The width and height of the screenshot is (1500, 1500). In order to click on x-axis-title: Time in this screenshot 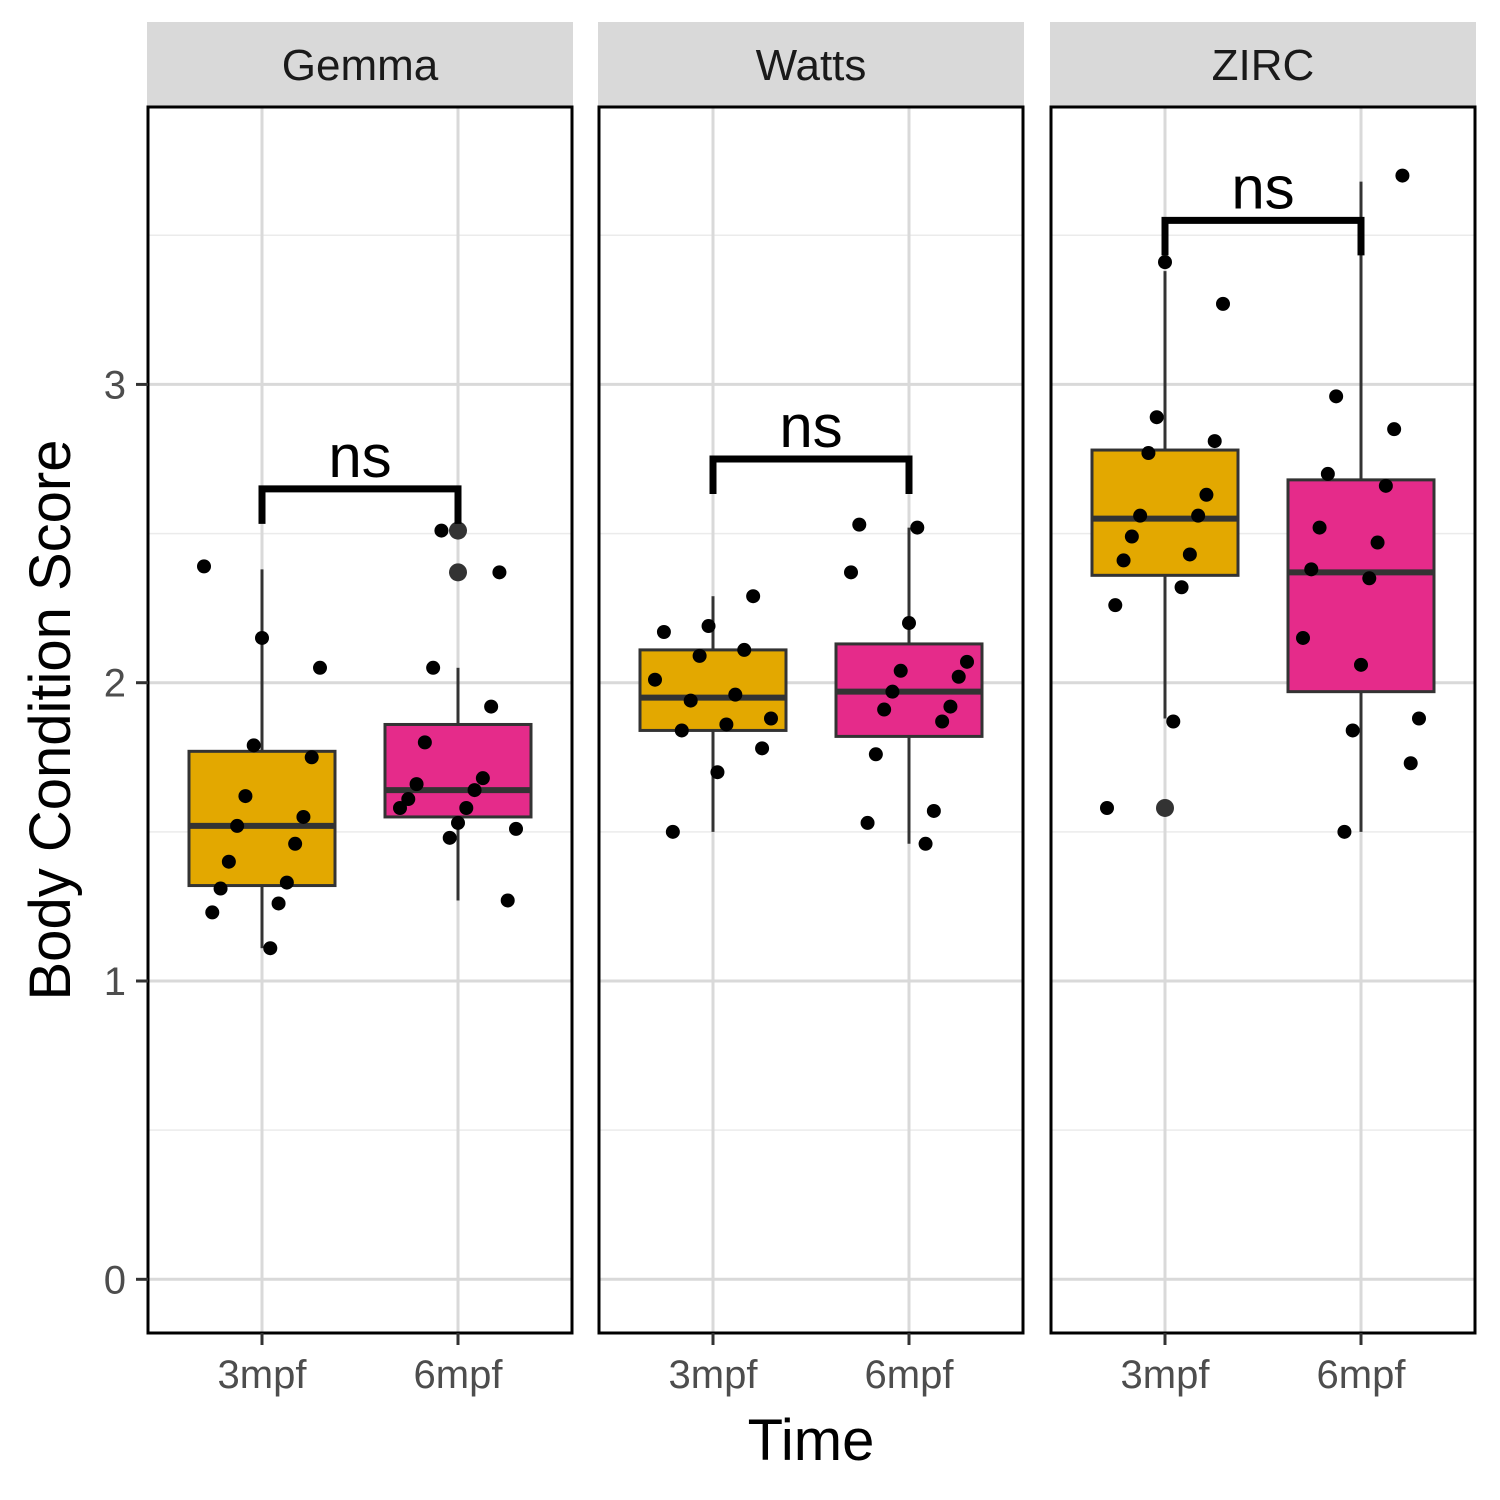, I will do `click(811, 1440)`.